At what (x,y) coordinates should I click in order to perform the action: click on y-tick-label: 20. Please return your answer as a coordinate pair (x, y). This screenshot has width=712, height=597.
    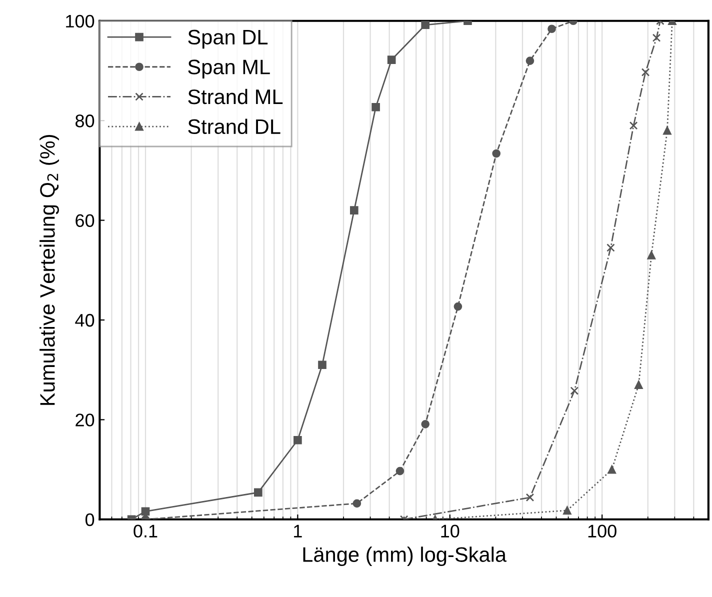
    Looking at the image, I should click on (85, 420).